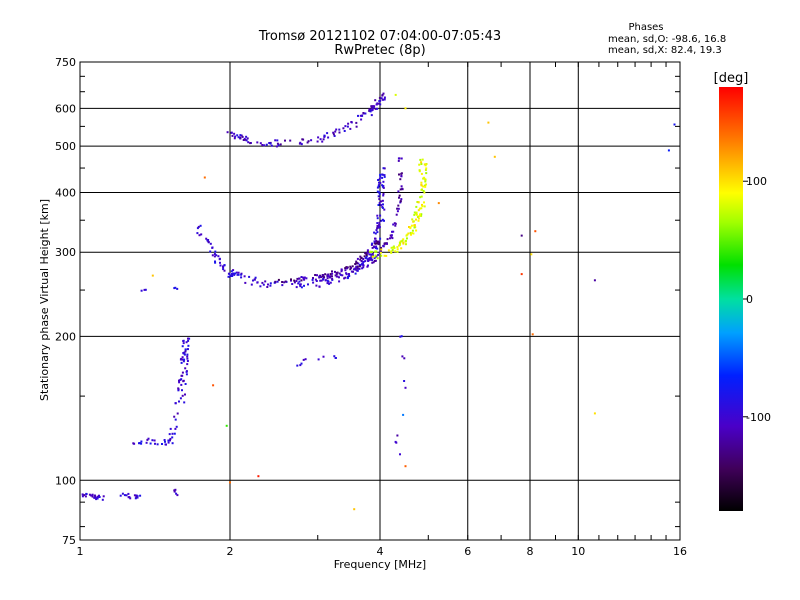  Describe the element at coordinates (680, 551) in the screenshot. I see `x-tick-label: 16` at that location.